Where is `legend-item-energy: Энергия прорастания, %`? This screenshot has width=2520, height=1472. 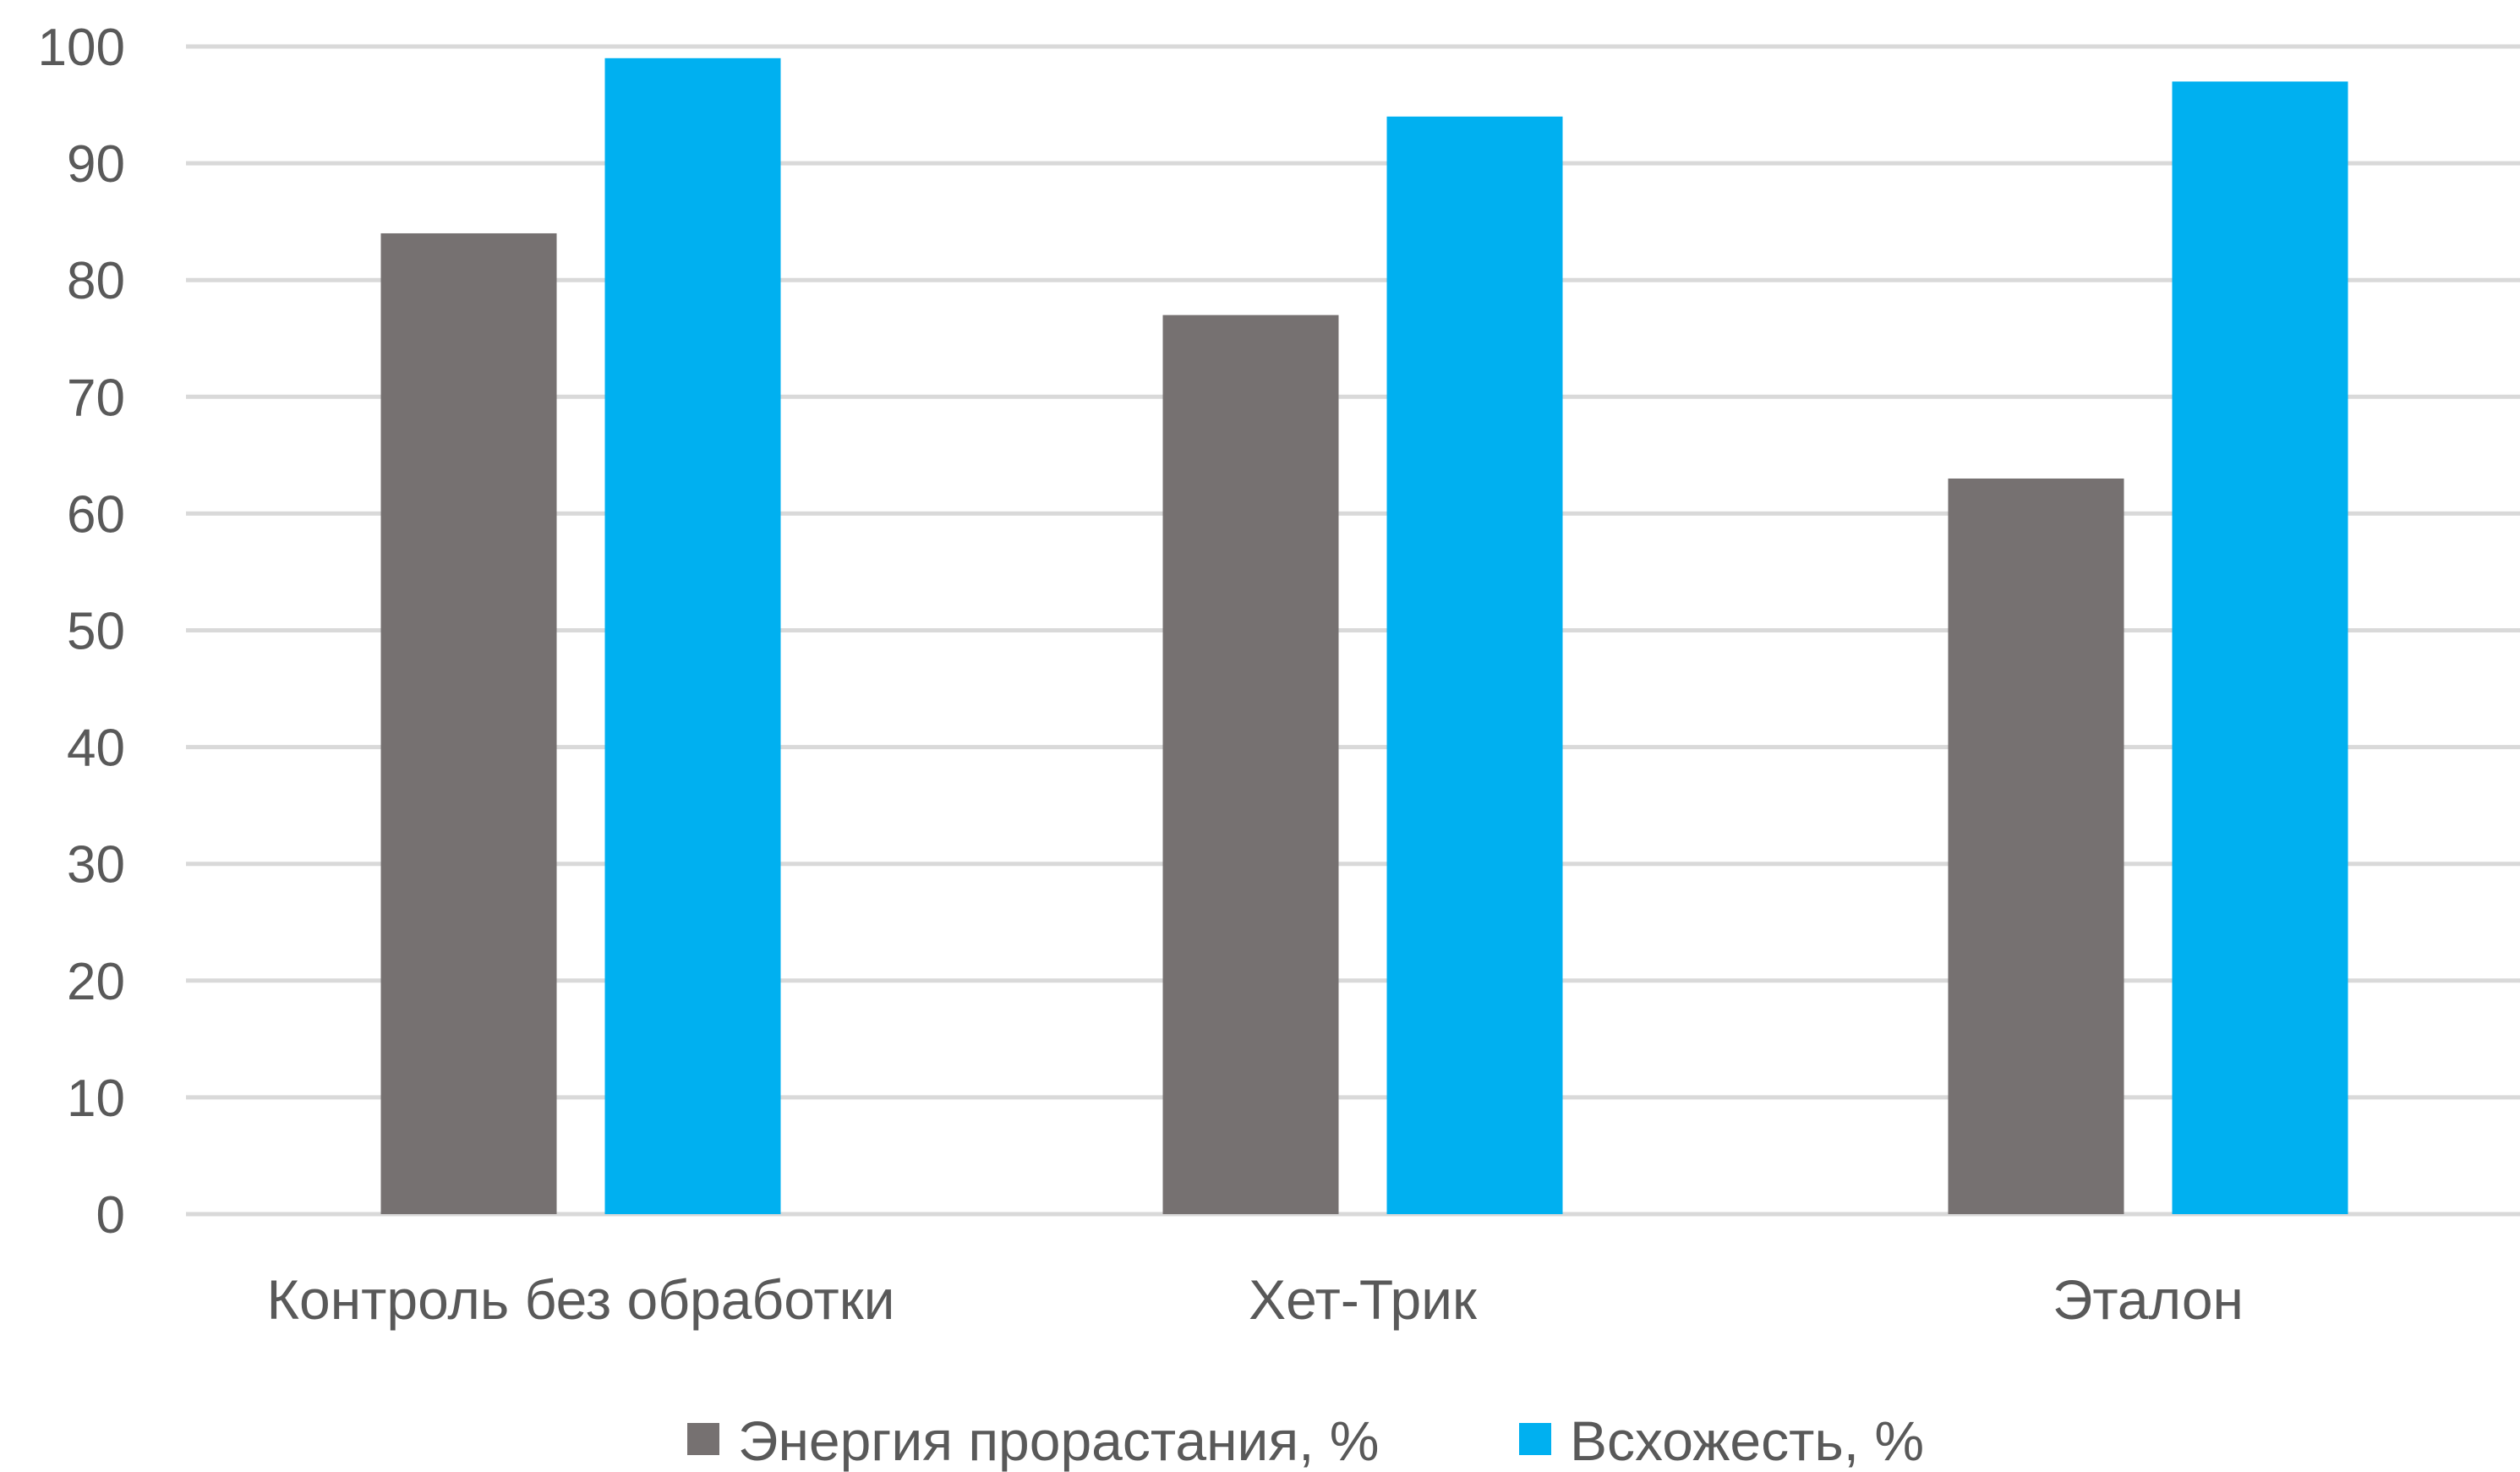
legend-item-energy: Энергия прорастания, % is located at coordinates (1033, 1440).